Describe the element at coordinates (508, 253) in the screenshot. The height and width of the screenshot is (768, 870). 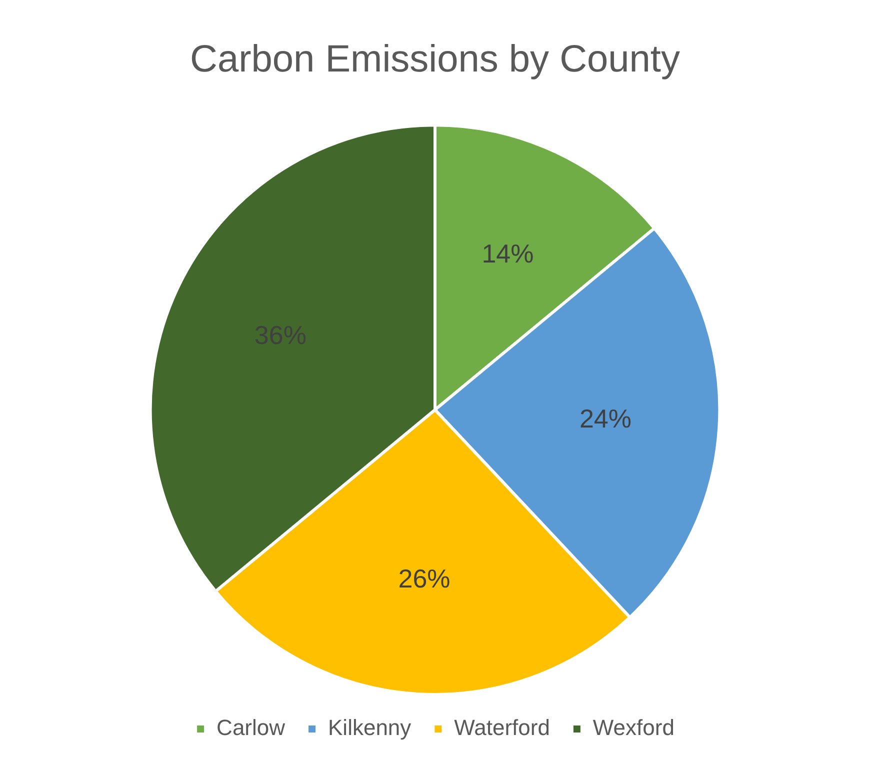
I see `data-label: 14%` at that location.